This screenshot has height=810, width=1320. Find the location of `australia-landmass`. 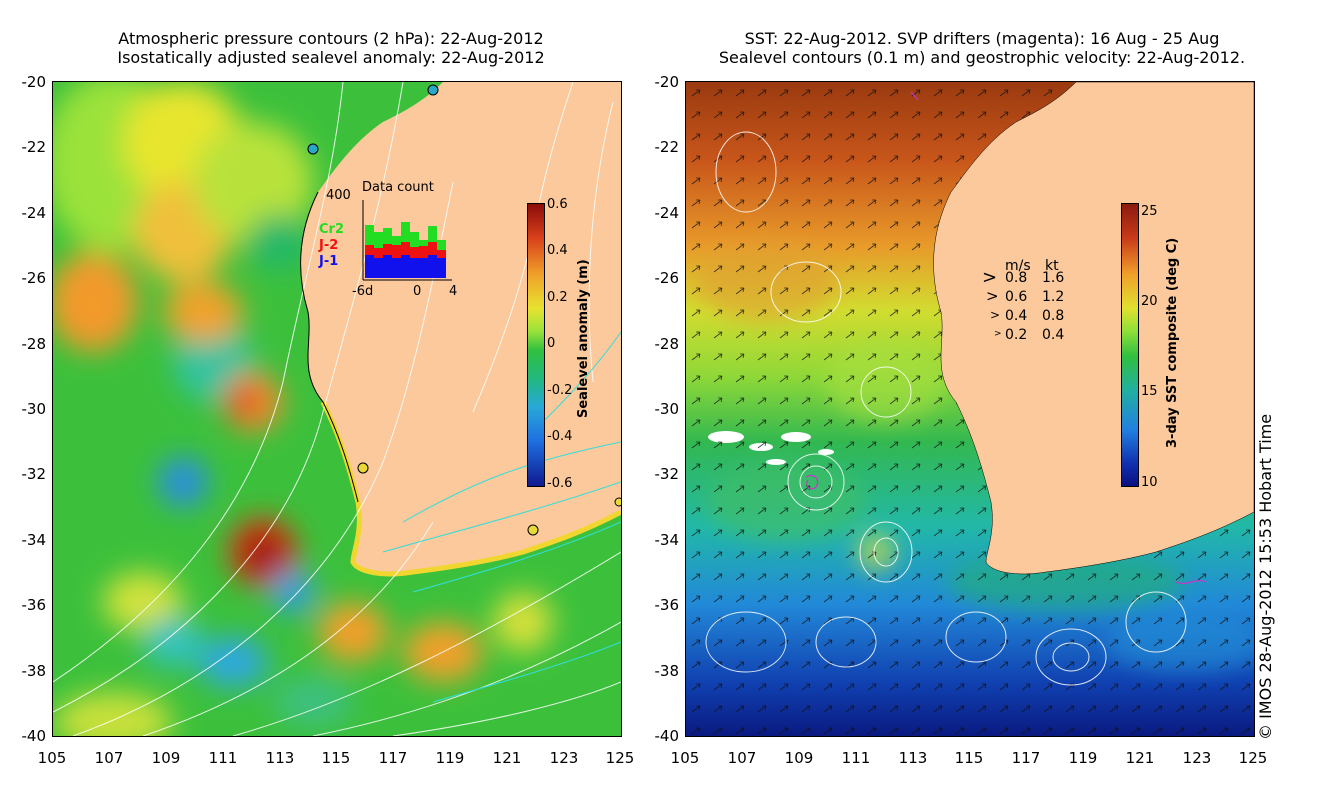

australia-landmass is located at coordinates (1093, 328).